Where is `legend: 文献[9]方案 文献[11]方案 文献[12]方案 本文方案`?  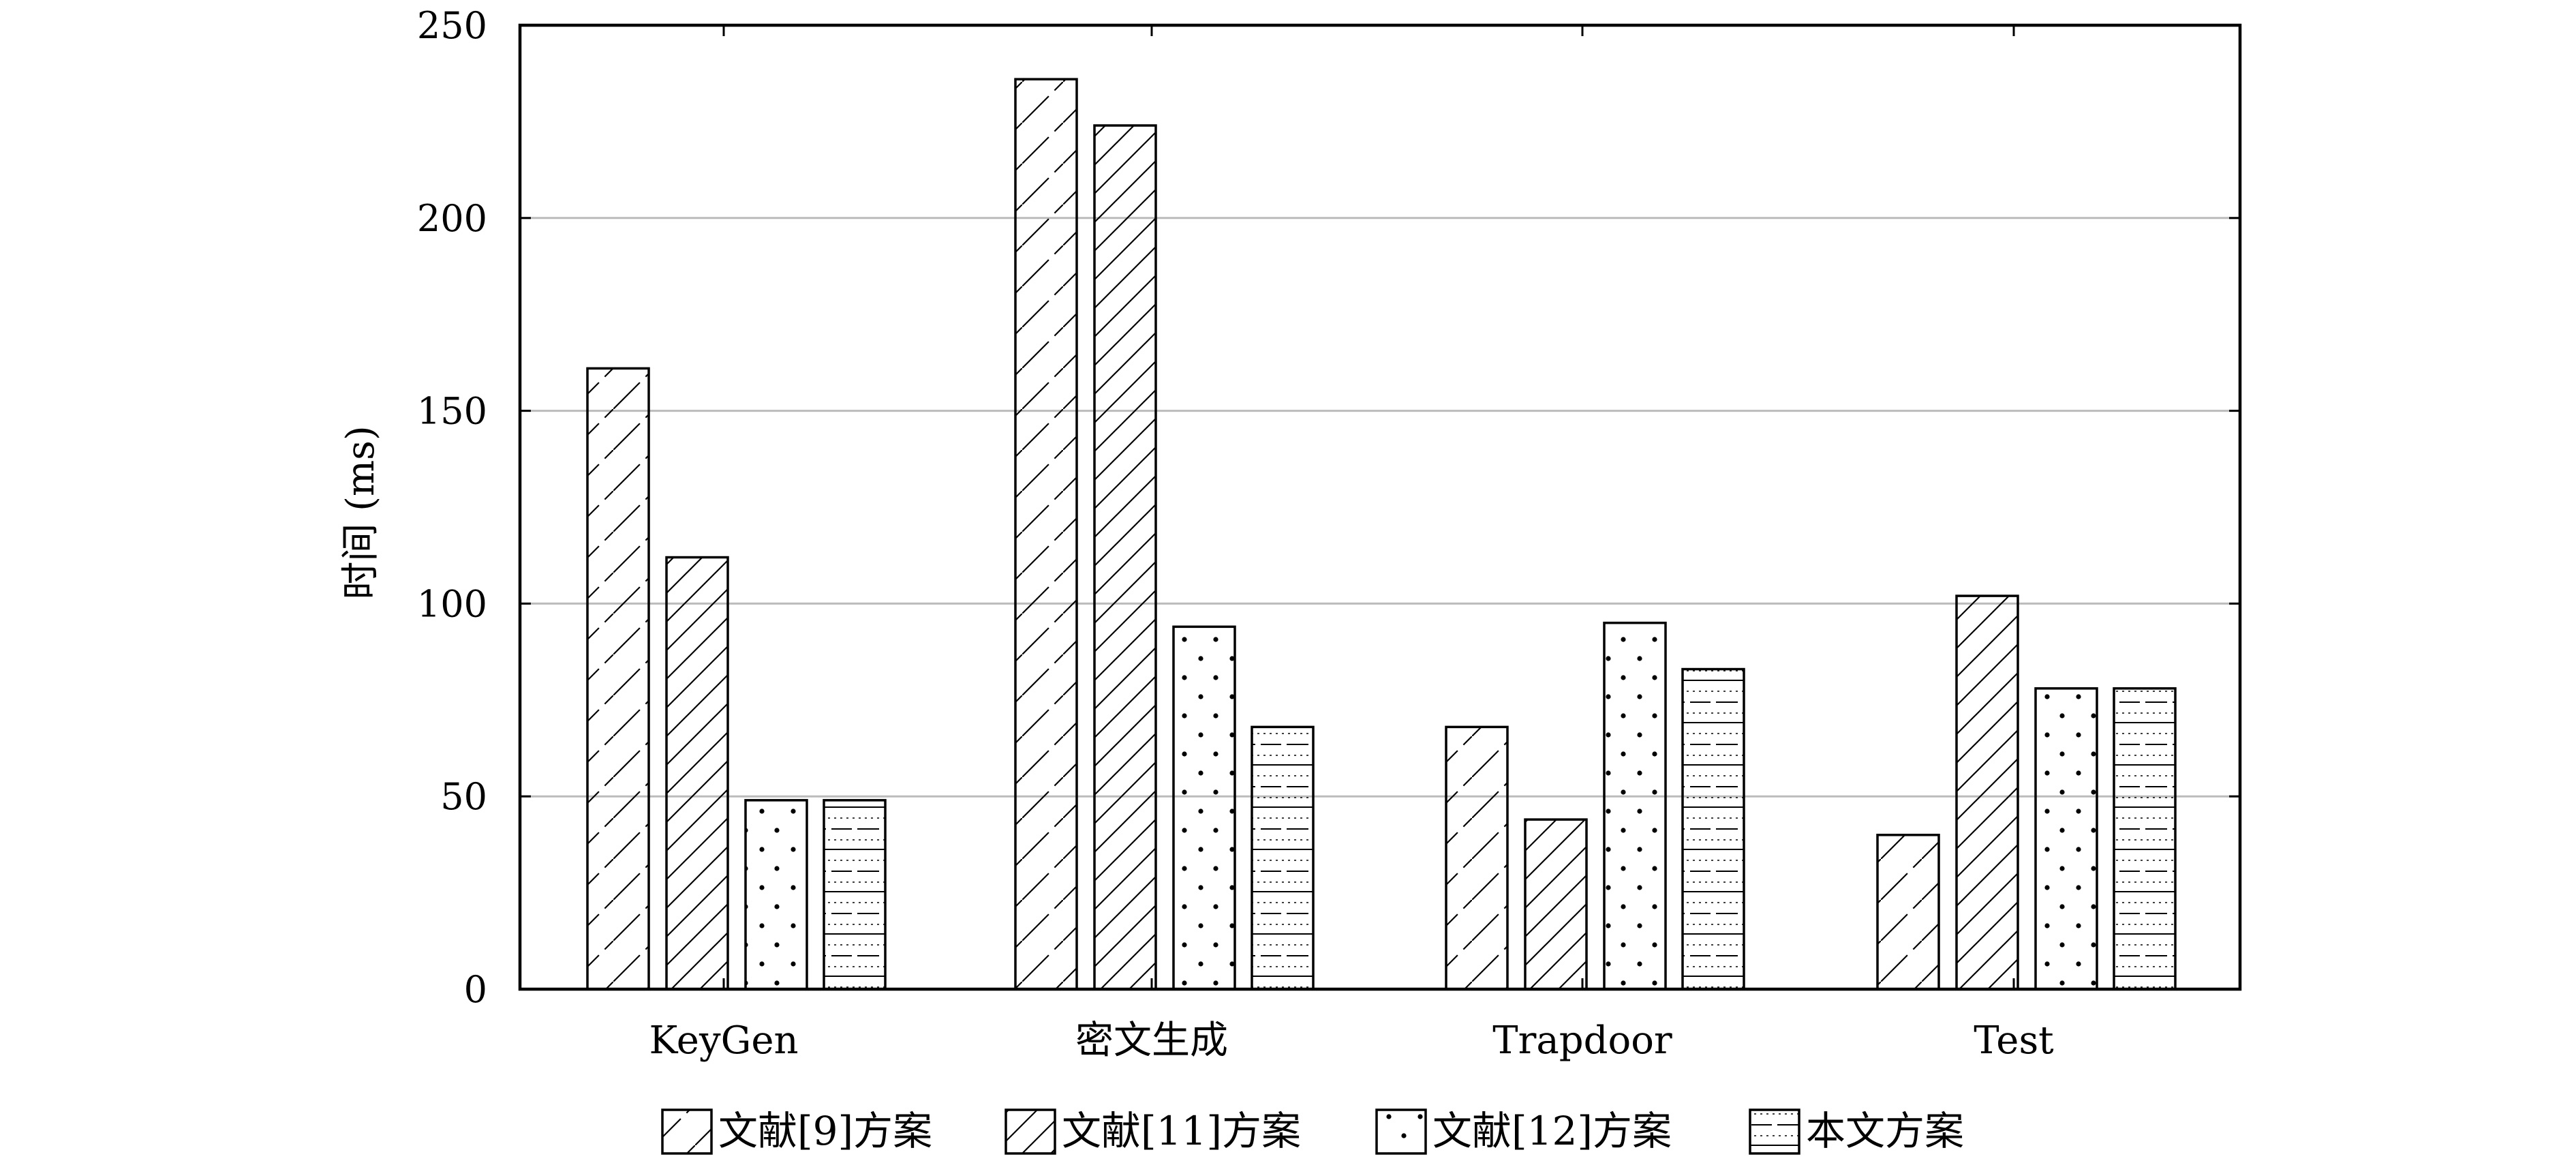
legend: 文献[9]方案 文献[11]方案 文献[12]方案 本文方案 is located at coordinates (1312, 1132).